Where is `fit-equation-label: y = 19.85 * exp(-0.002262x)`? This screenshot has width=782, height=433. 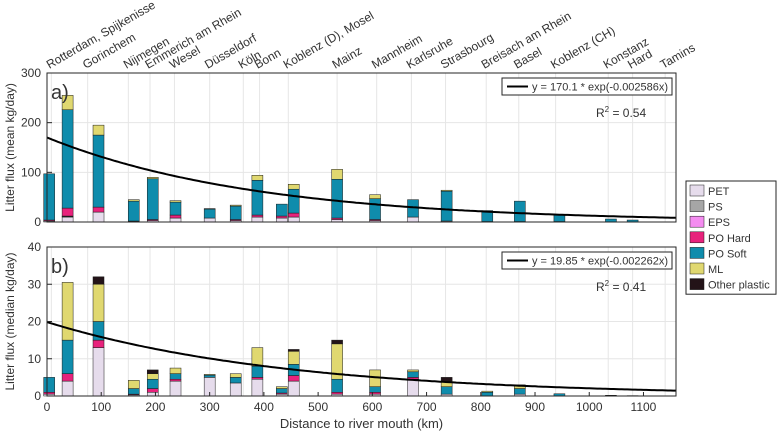 fit-equation-label: y = 19.85 * exp(-0.002262x) is located at coordinates (600, 262).